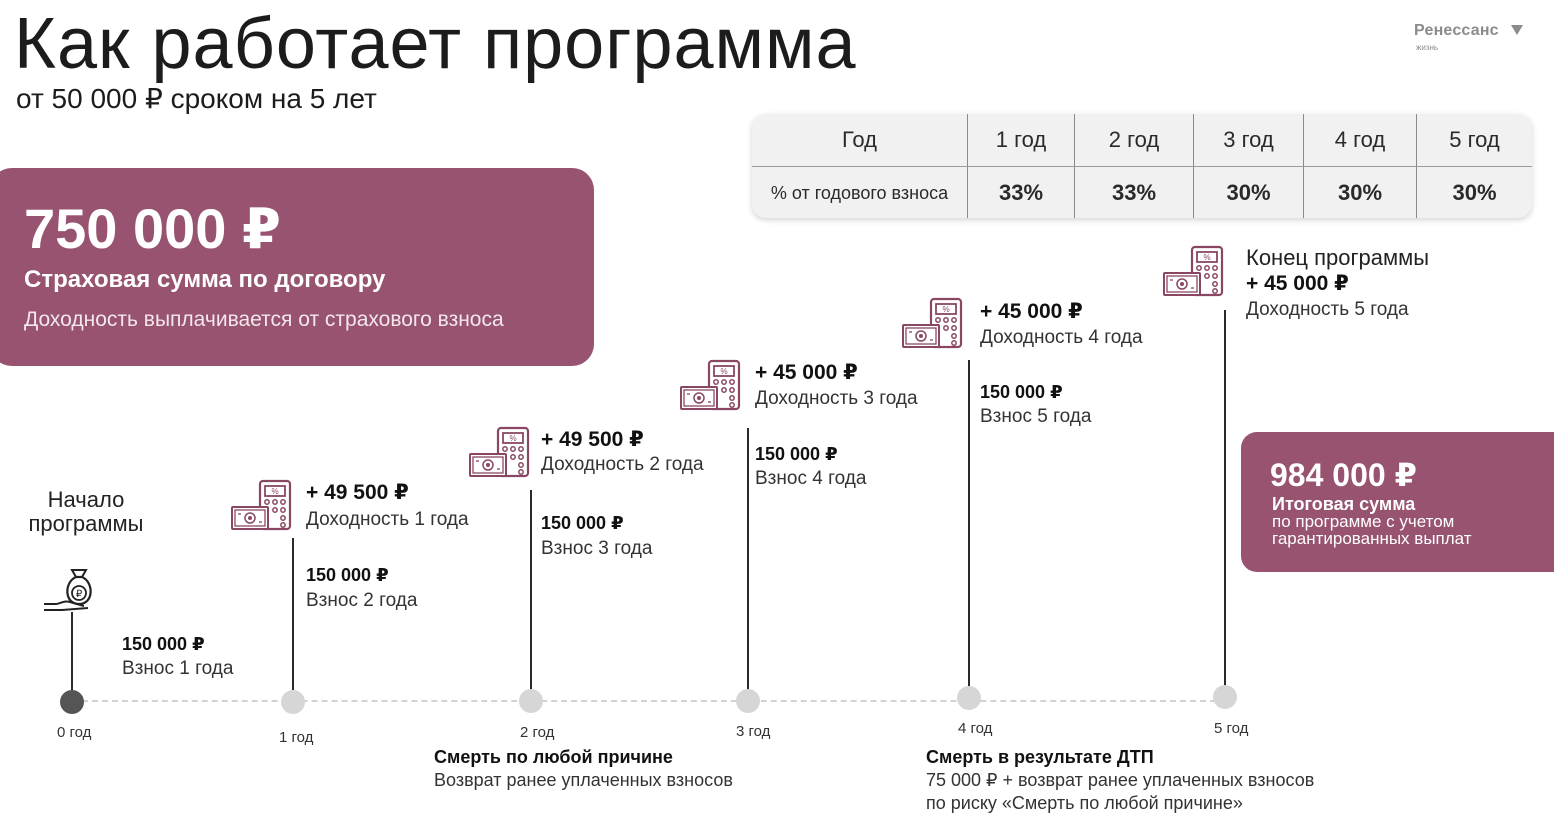  Describe the element at coordinates (1133, 140) in the screenshot. I see `table-header-cell: 2 год` at that location.